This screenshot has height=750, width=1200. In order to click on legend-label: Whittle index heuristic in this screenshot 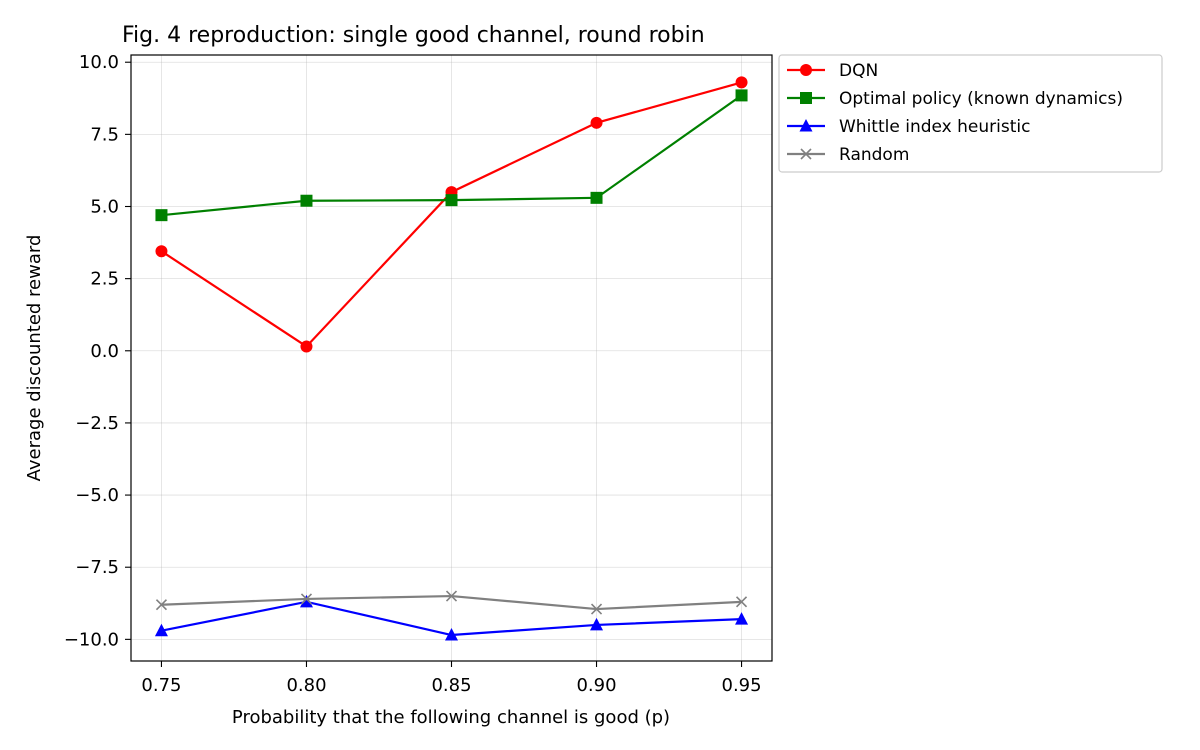, I will do `click(934, 127)`.